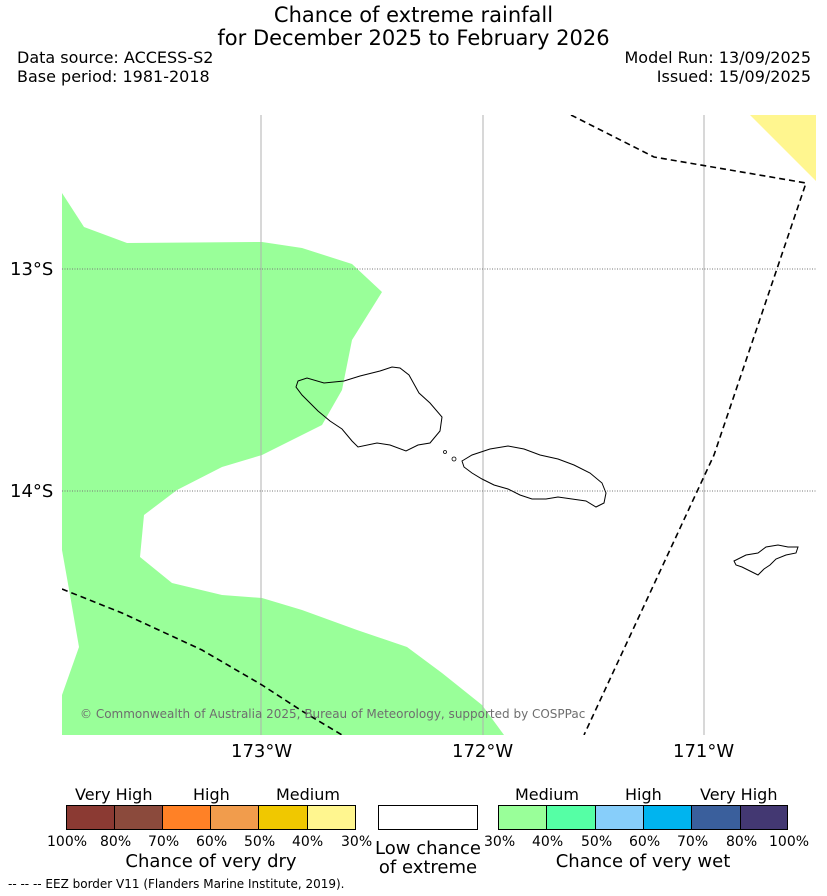  Describe the element at coordinates (718, 57) in the screenshot. I see `model-run: Model Run: 13/09/2025` at that location.